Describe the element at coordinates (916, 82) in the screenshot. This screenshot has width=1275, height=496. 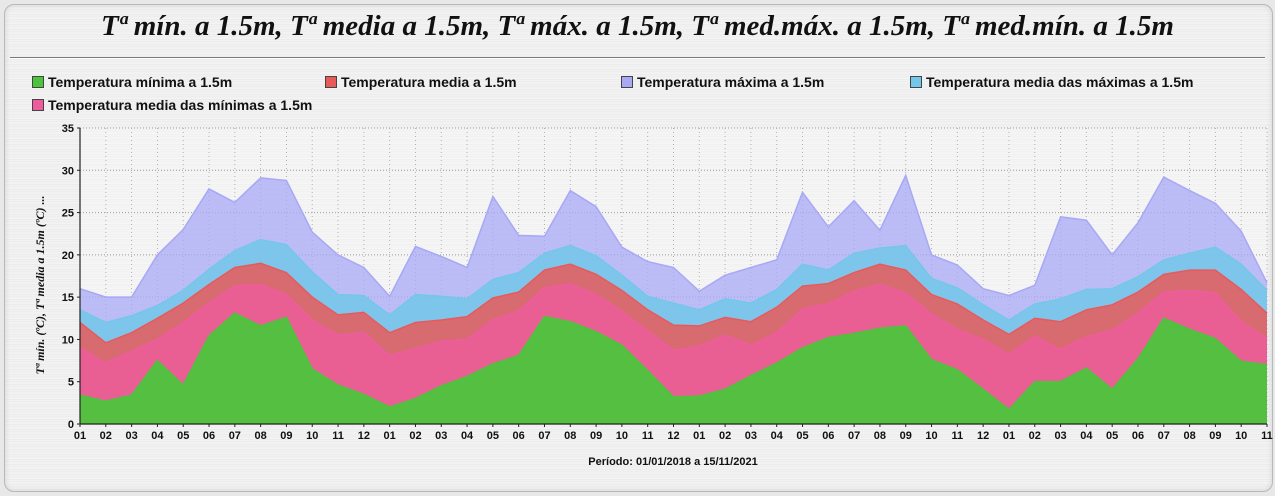
I see `legend-swatch-mean-max` at that location.